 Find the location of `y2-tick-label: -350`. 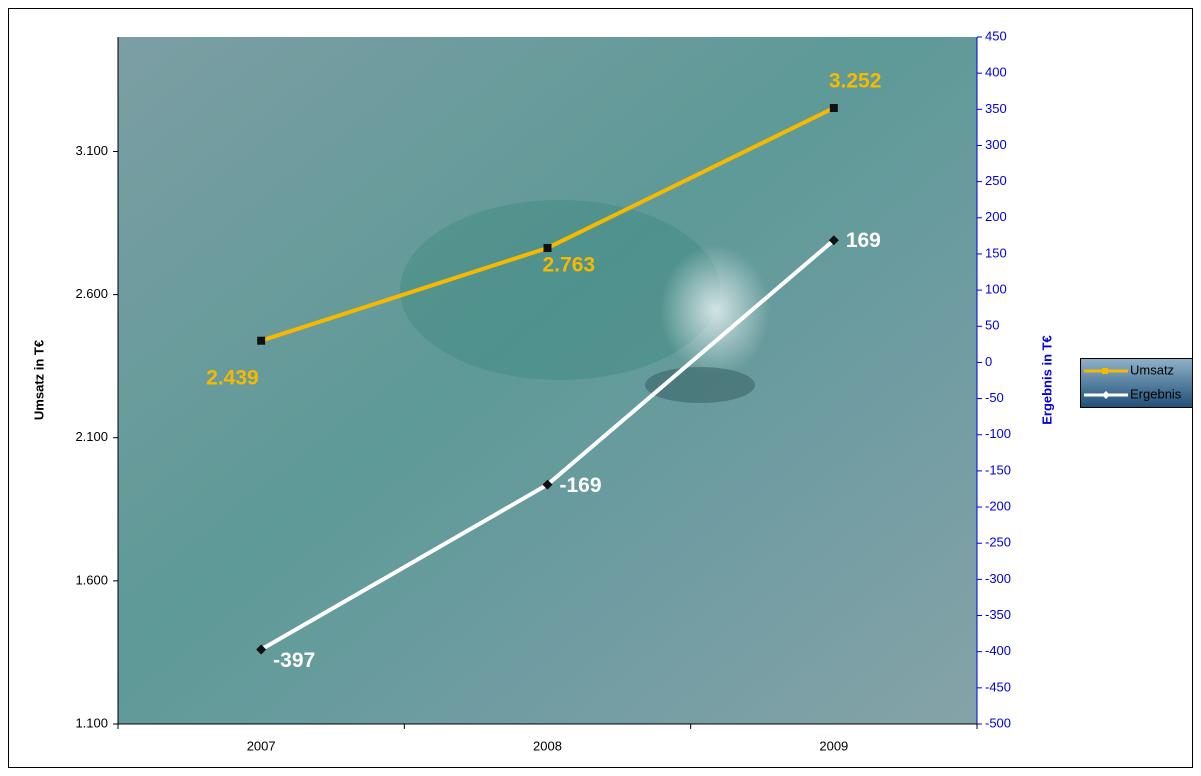

y2-tick-label: -350 is located at coordinates (998, 614).